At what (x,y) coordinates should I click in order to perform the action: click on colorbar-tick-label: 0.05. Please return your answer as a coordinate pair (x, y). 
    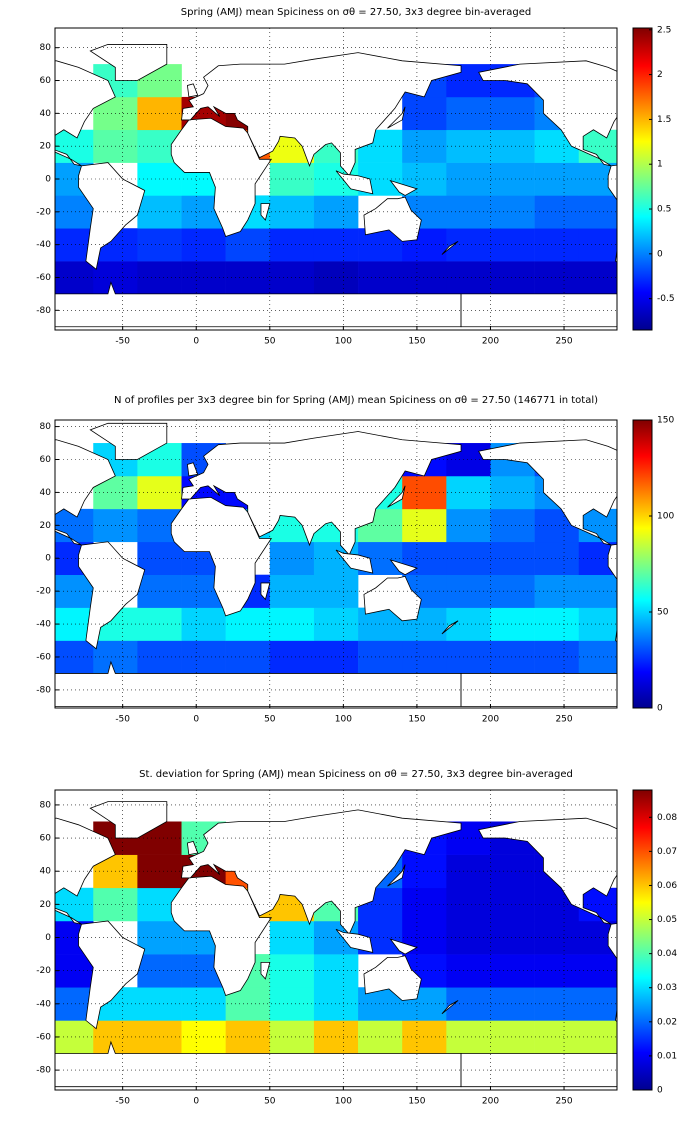
    Looking at the image, I should click on (667, 920).